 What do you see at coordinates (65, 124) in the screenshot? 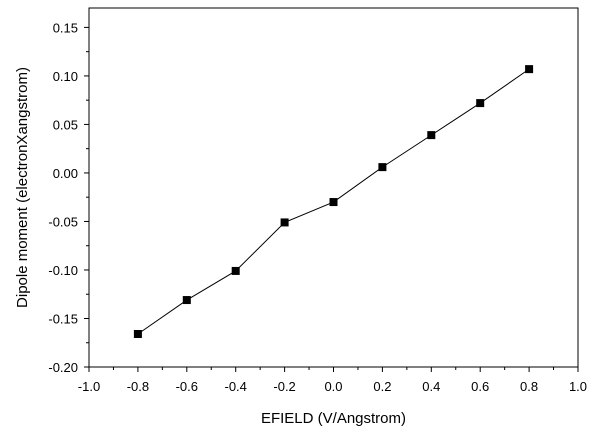
I see `y-tick-label: 0.05` at bounding box center [65, 124].